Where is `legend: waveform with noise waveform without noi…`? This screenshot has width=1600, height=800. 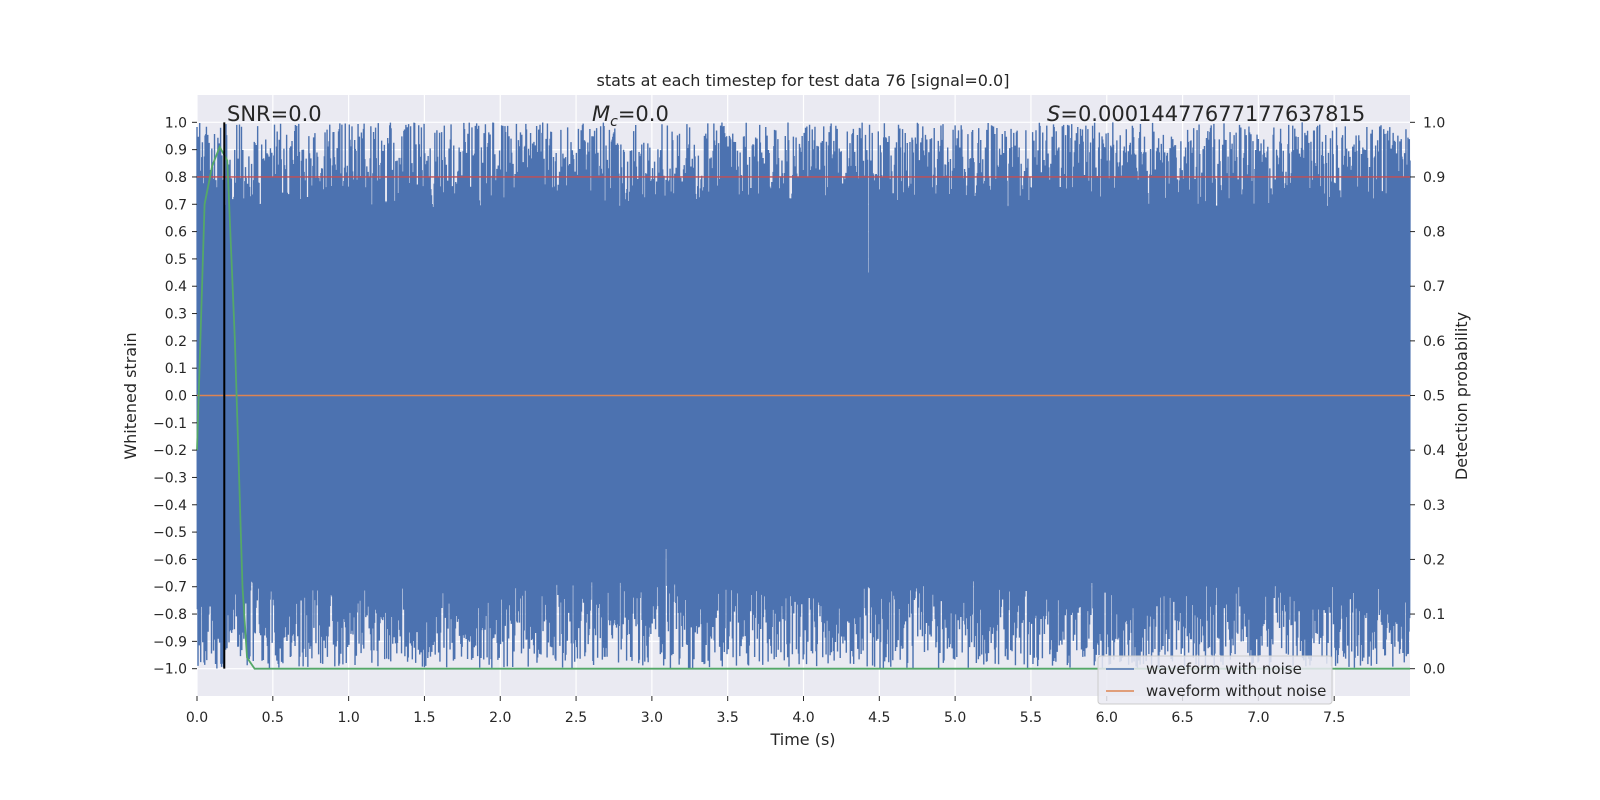
legend: waveform with noise waveform without noi… is located at coordinates (1215, 680).